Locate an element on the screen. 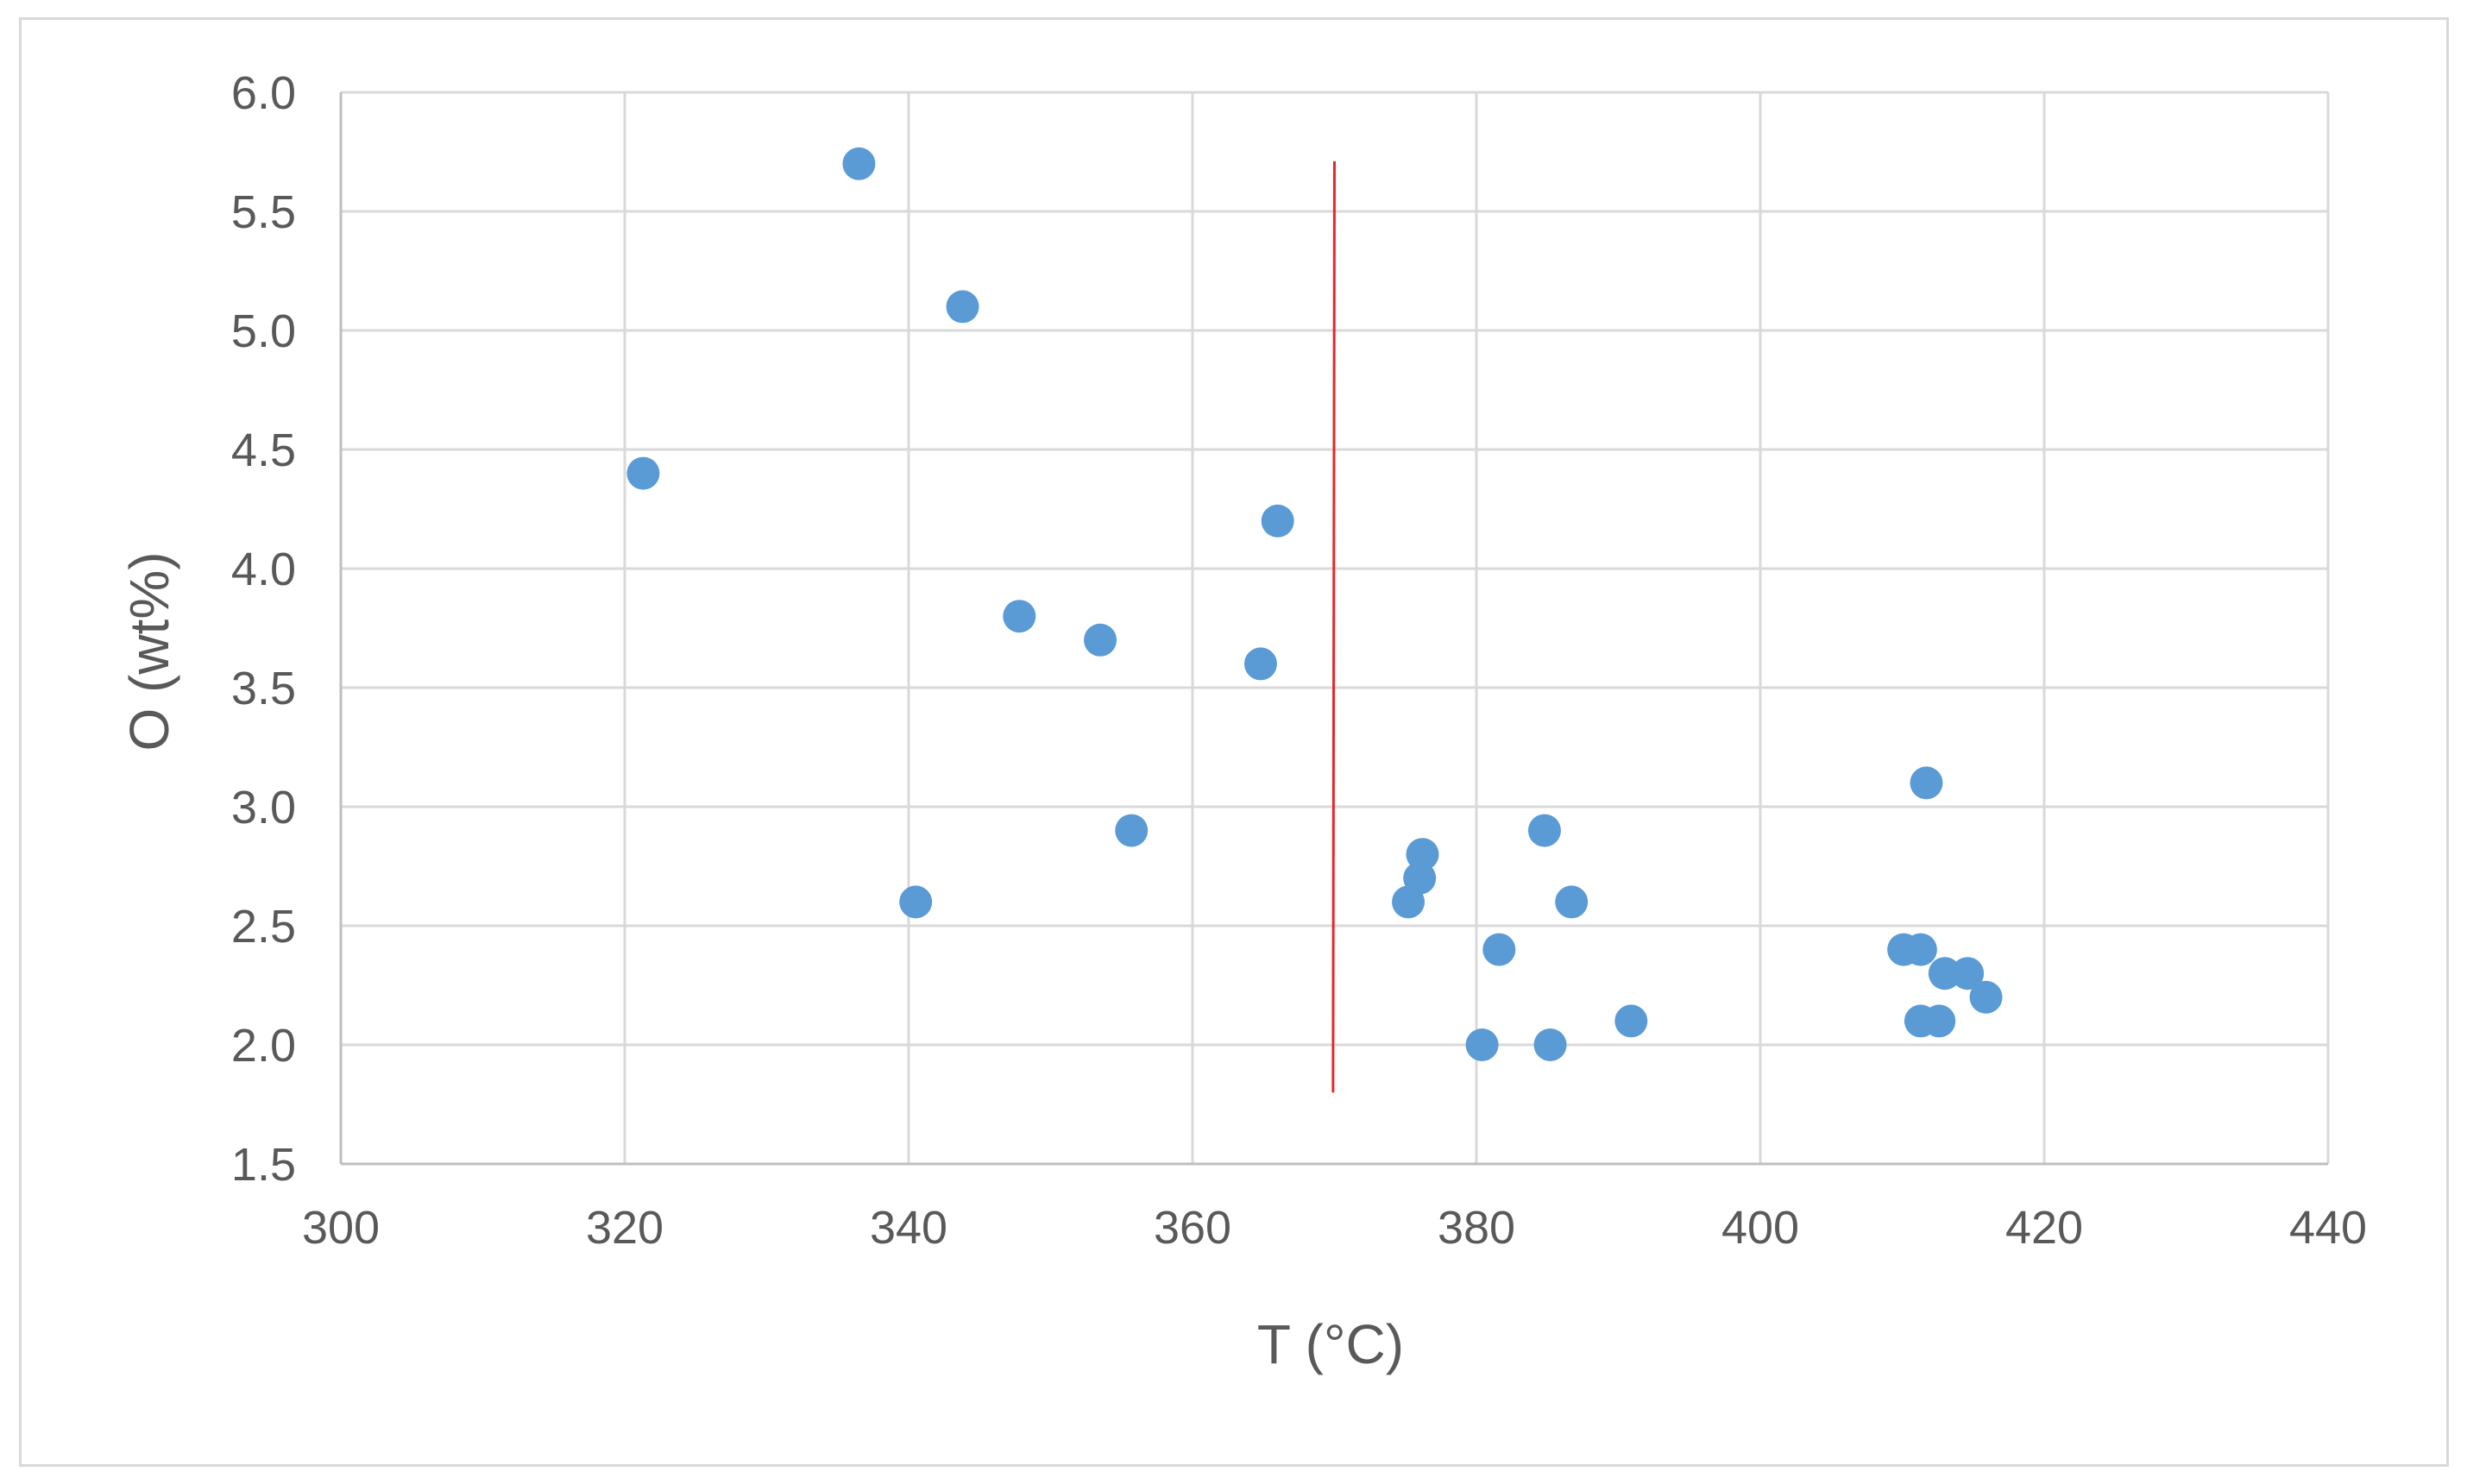 This screenshot has width=2467, height=1484. y-tick-label: 6.0 is located at coordinates (263, 93).